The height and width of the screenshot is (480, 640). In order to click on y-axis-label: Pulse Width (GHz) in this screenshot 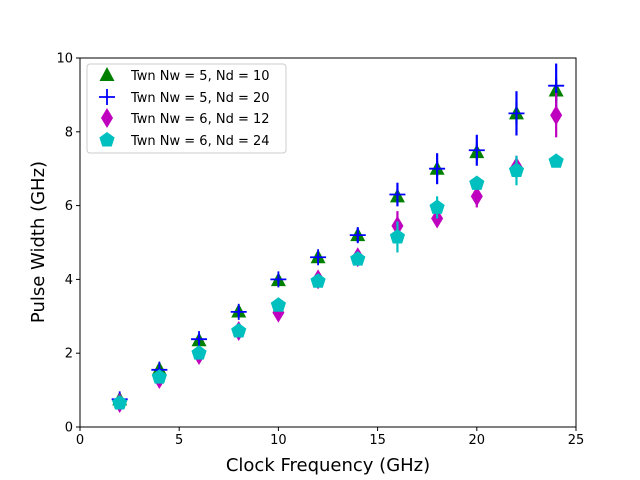, I will do `click(38, 242)`.